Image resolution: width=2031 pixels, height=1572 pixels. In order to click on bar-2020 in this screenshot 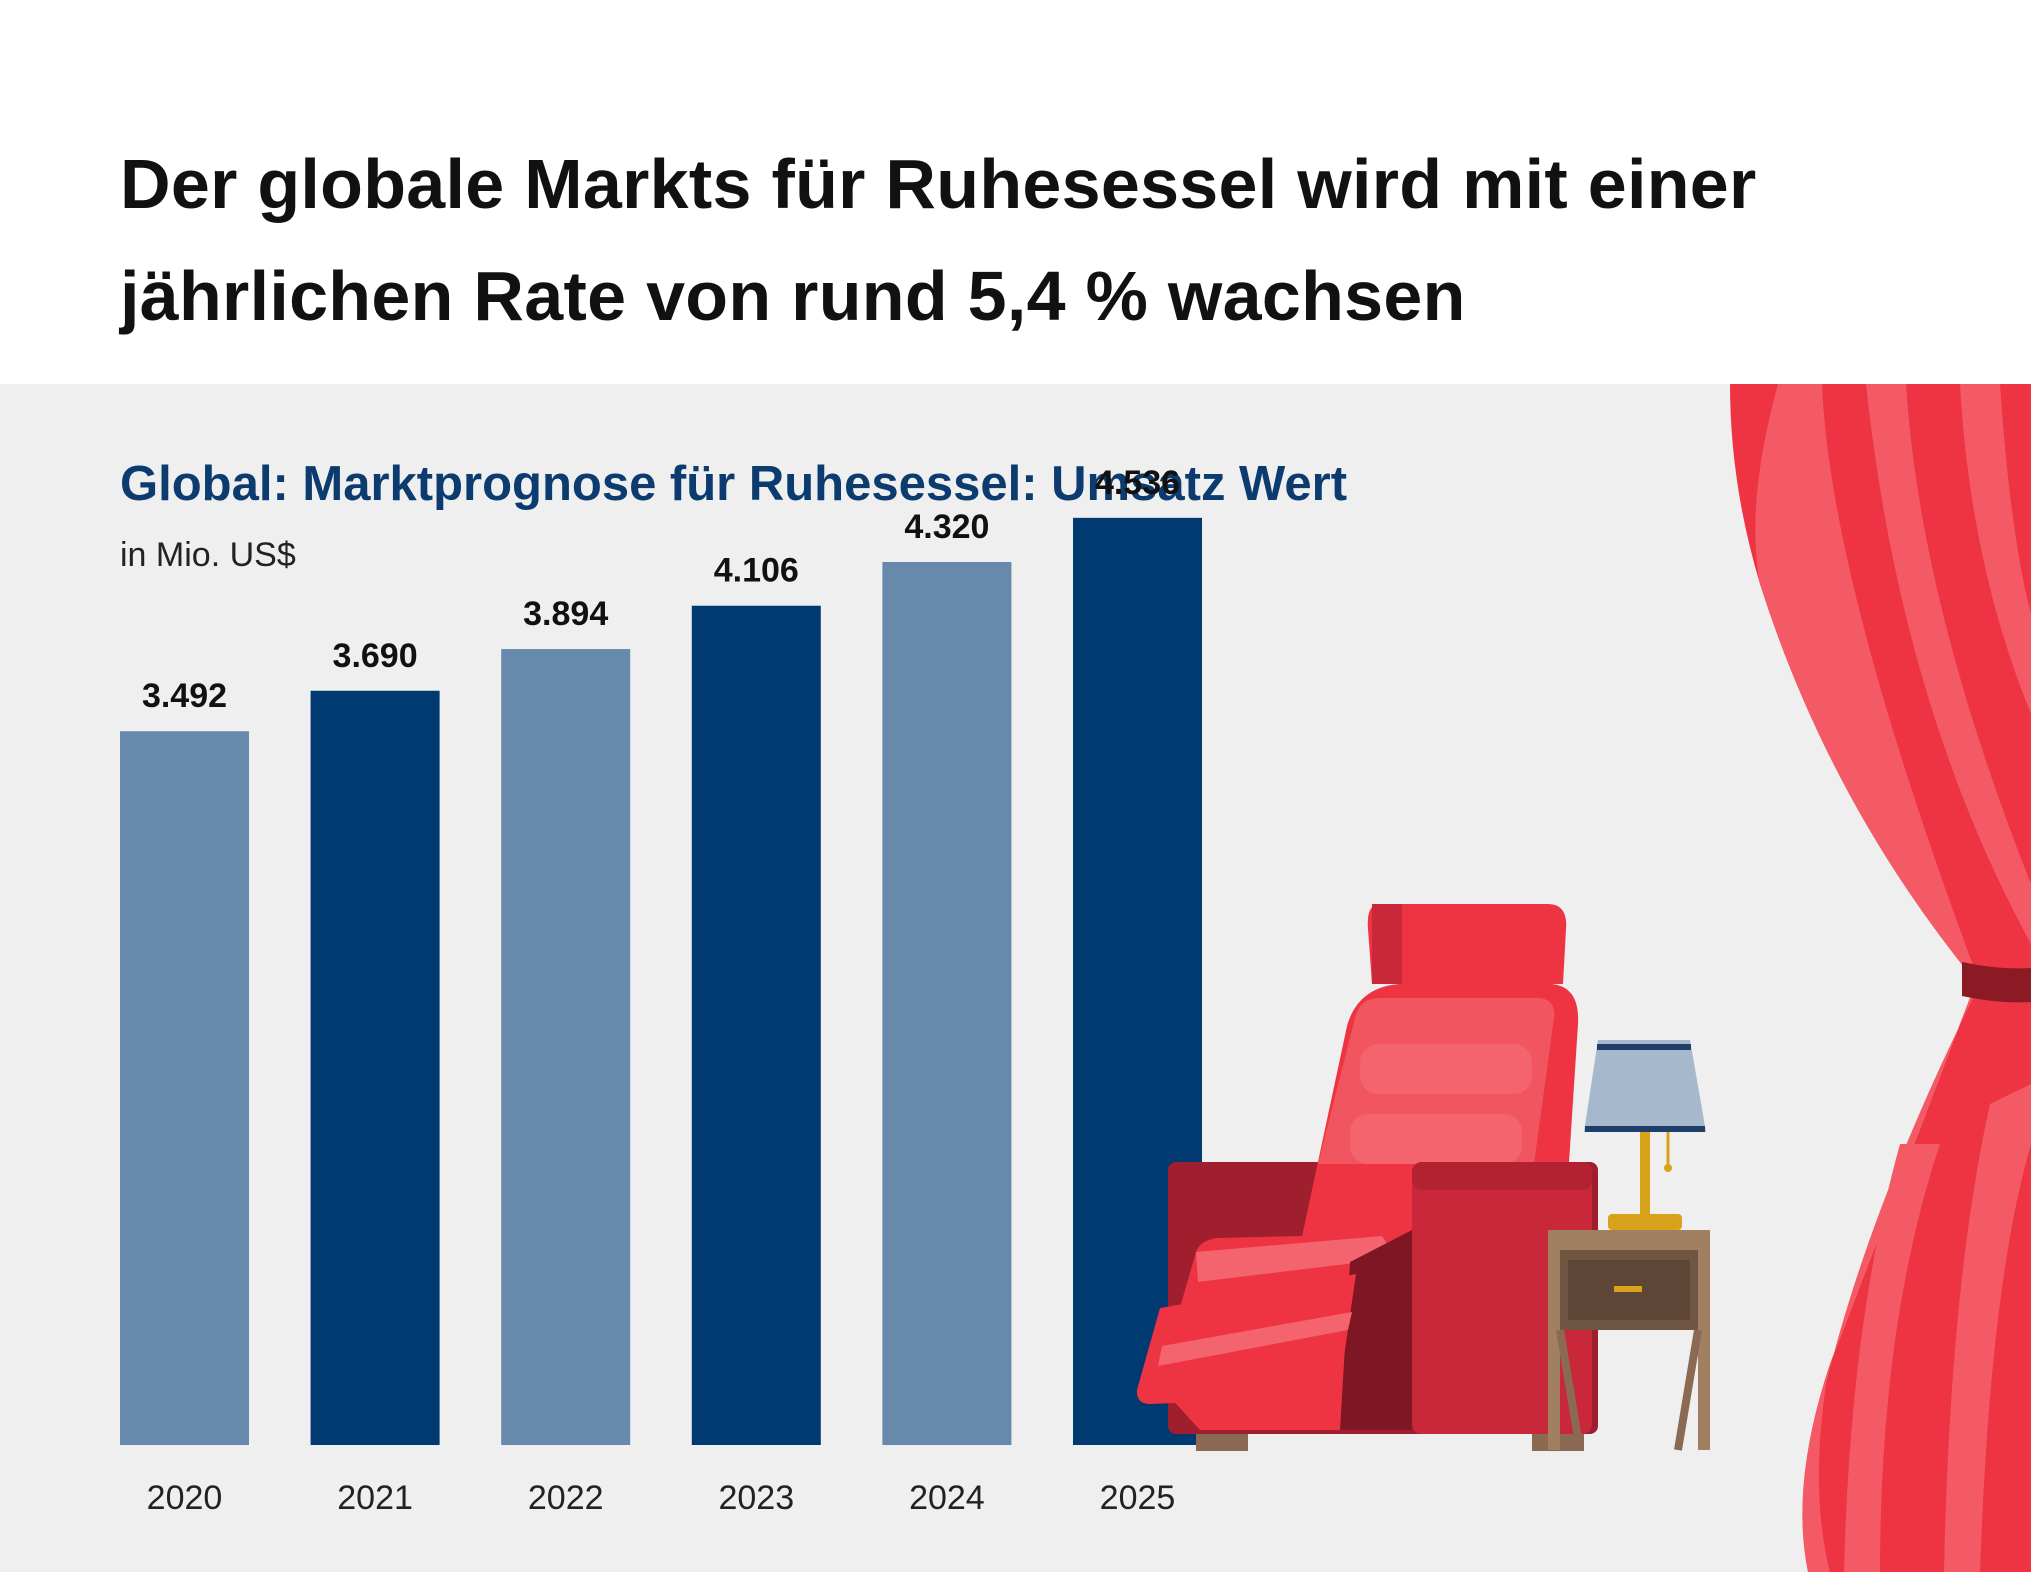, I will do `click(184, 1088)`.